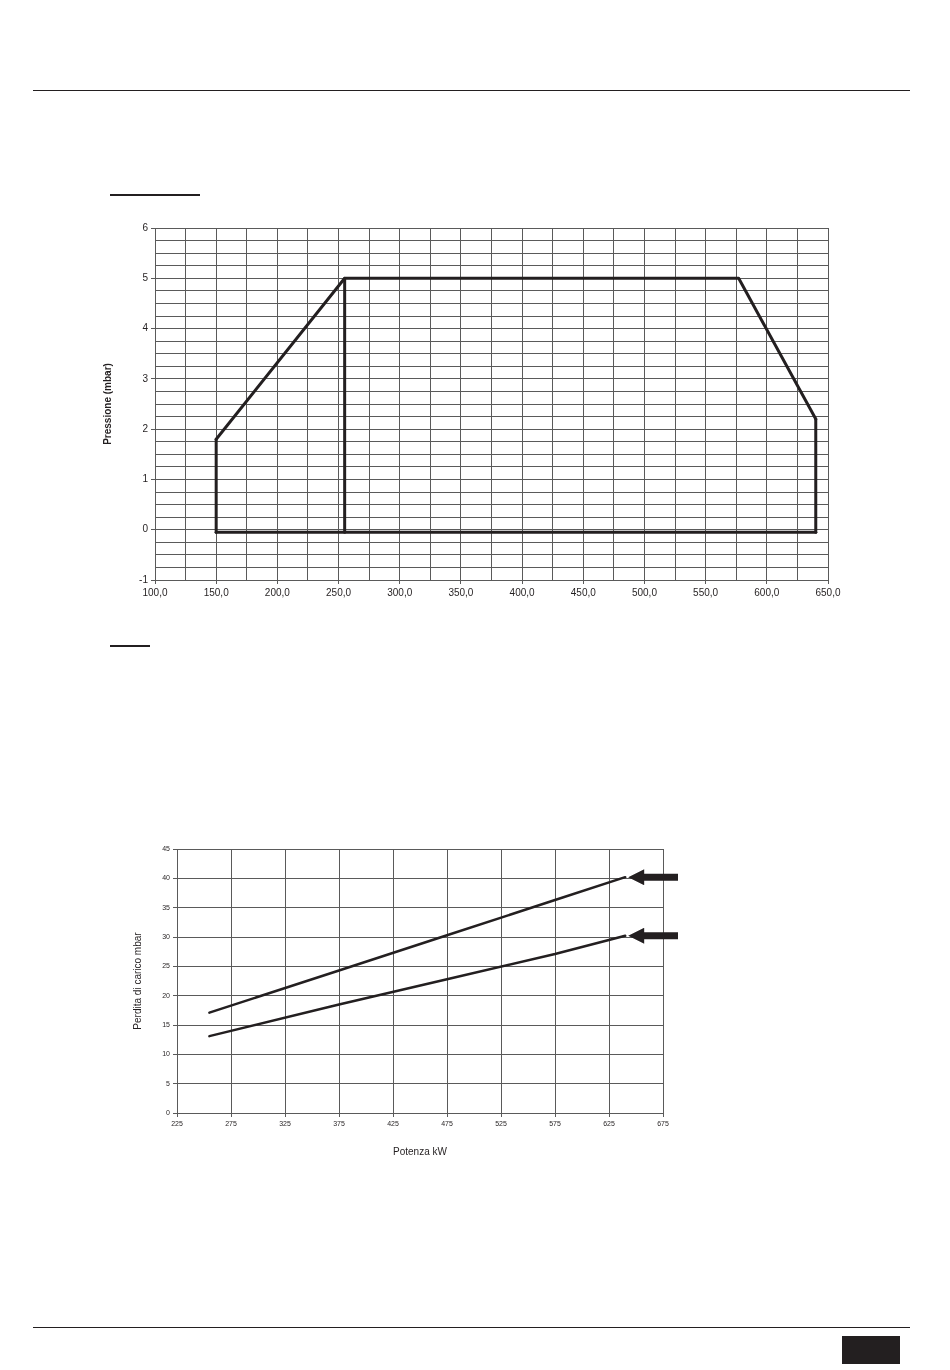  What do you see at coordinates (145, 278) in the screenshot?
I see `y-tick-label: 5` at bounding box center [145, 278].